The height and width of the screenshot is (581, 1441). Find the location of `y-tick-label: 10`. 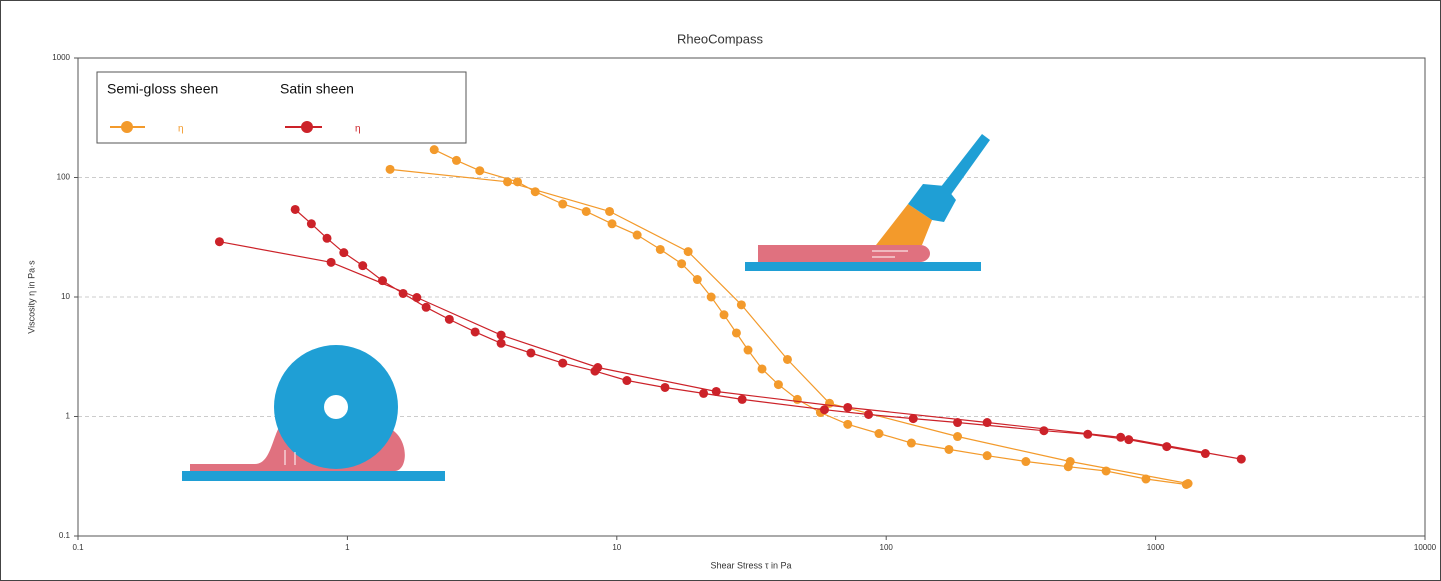

y-tick-label: 10 is located at coordinates (65, 296).